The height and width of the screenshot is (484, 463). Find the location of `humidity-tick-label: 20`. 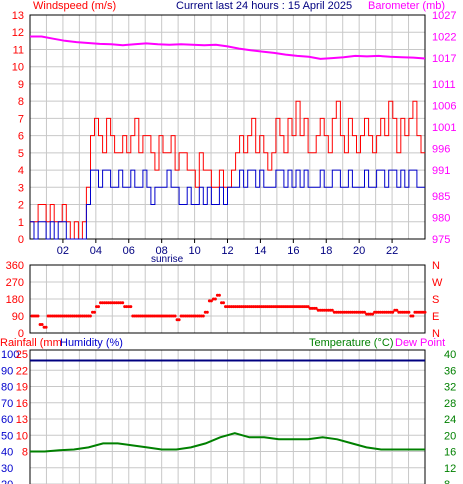

humidity-tick-label: 20 is located at coordinates (7, 481).